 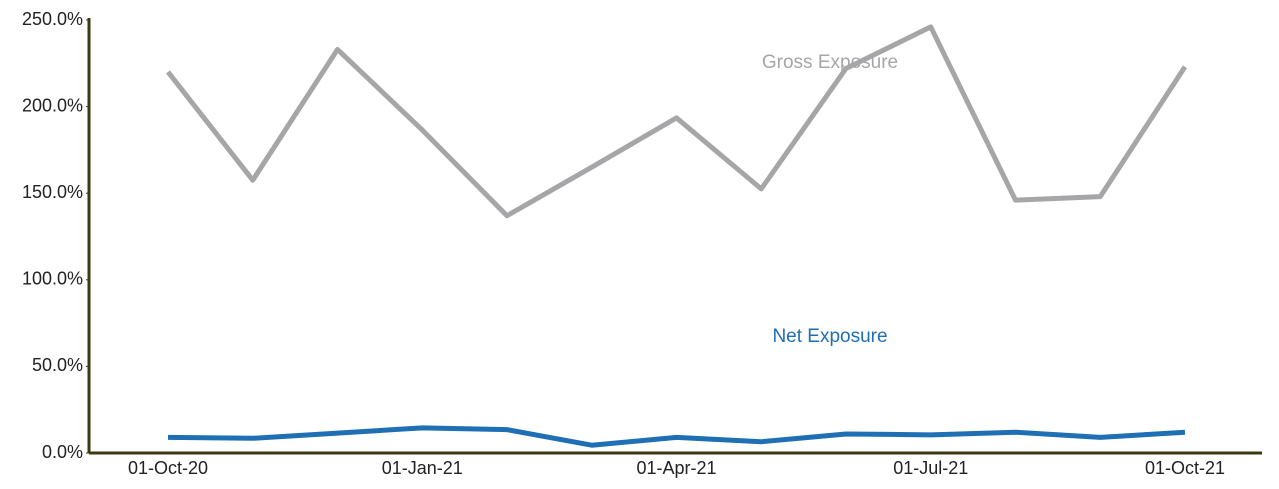 What do you see at coordinates (422, 468) in the screenshot?
I see `x-tick-label: 01-Jan-21` at bounding box center [422, 468].